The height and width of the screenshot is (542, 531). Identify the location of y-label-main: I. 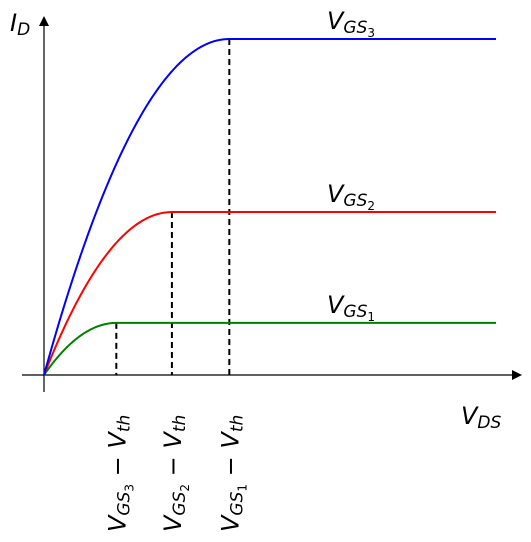
(13, 23).